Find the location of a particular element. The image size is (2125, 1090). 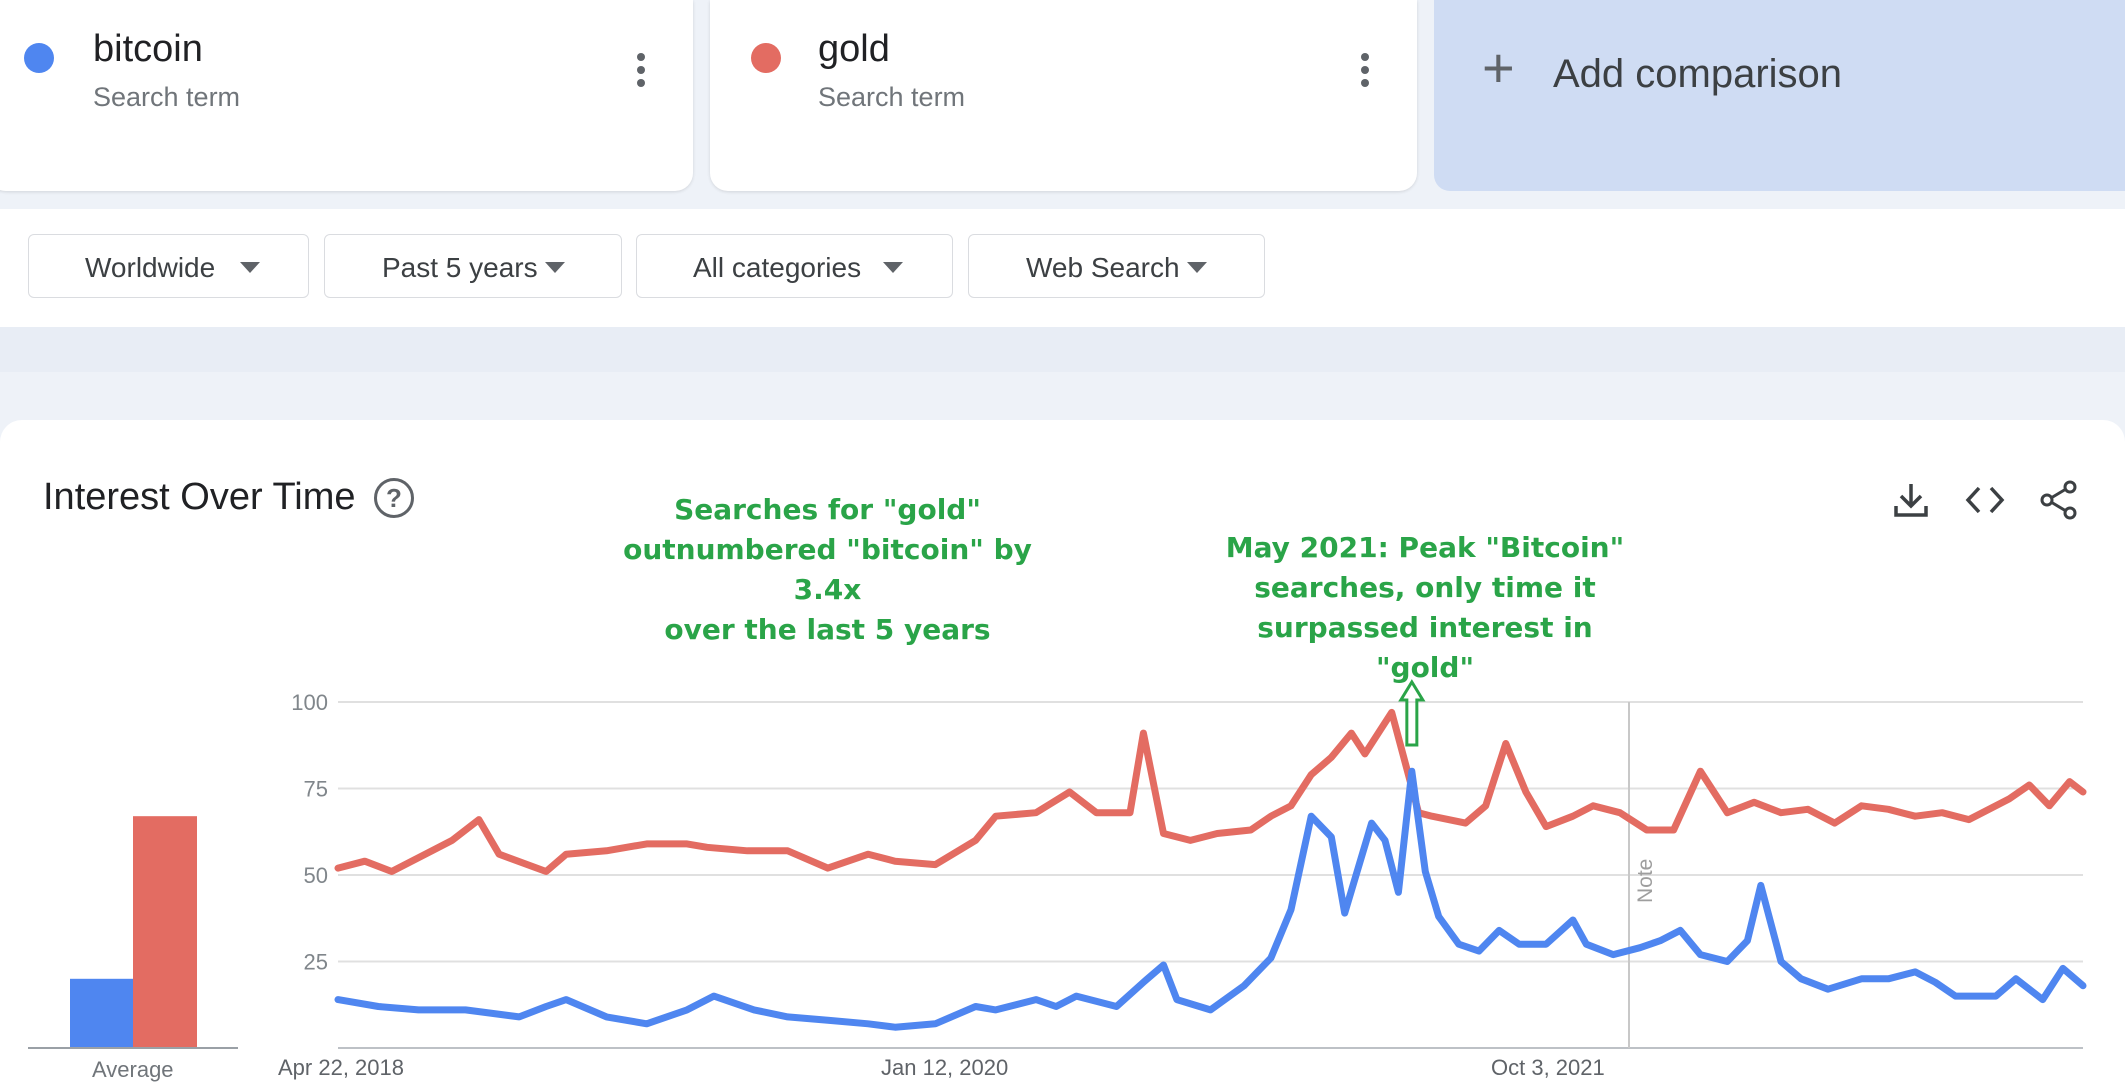

annotation-line: May 2021: Peak "Bitcoin" is located at coordinates (1425, 547).